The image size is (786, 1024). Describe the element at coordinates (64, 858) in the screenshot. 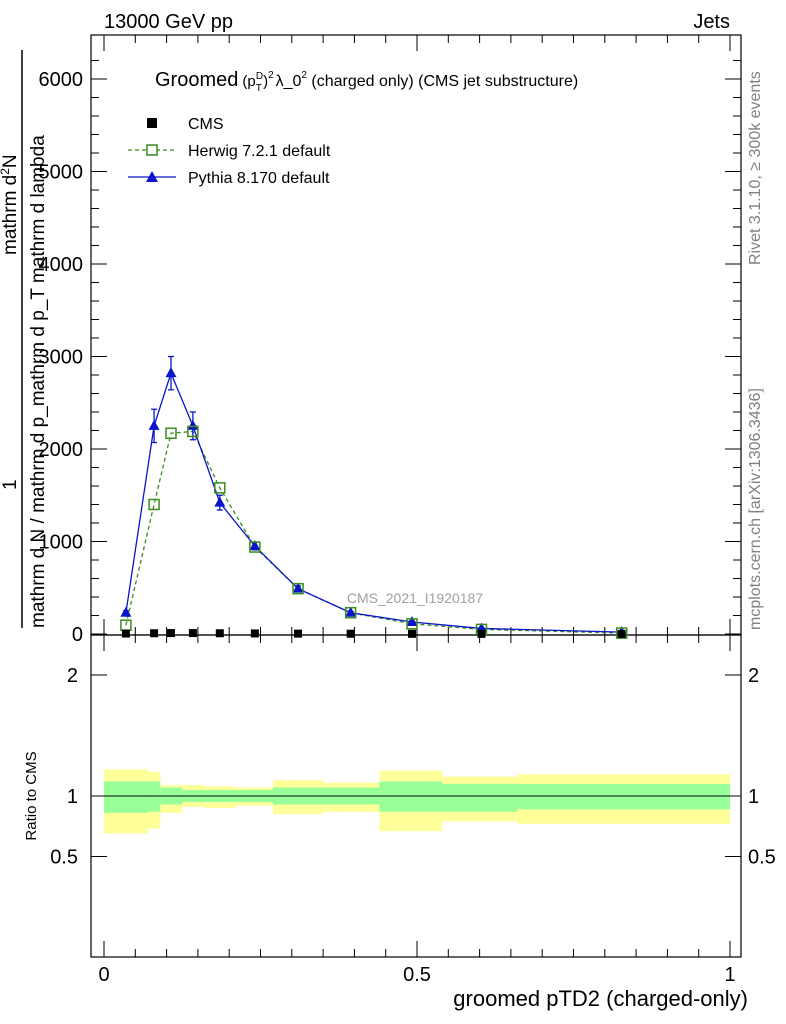

I see `ratio-ytick-label-left: 0.5` at that location.